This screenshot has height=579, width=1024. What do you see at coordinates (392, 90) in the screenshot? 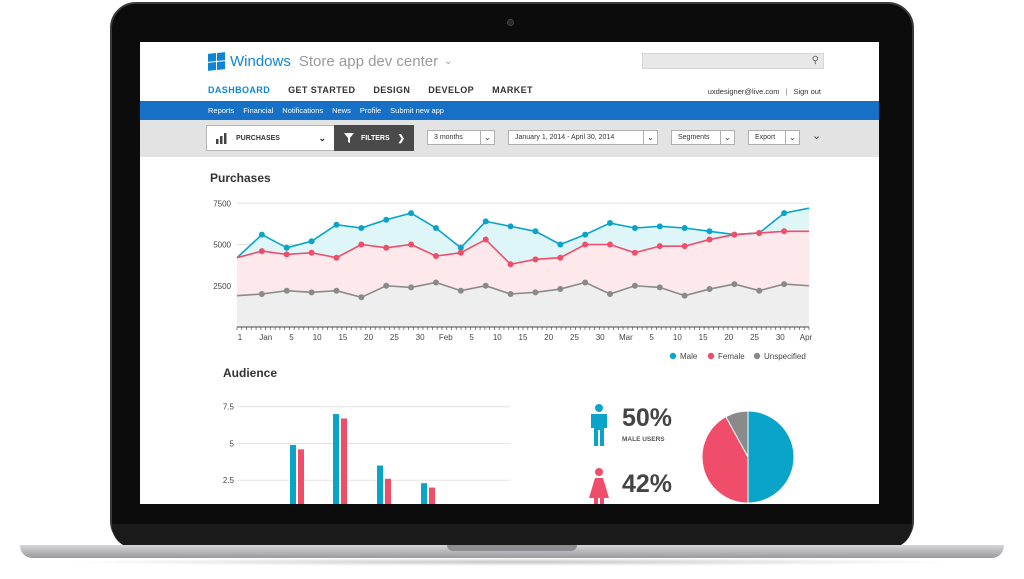
I see `nav-design: DESIGN` at bounding box center [392, 90].